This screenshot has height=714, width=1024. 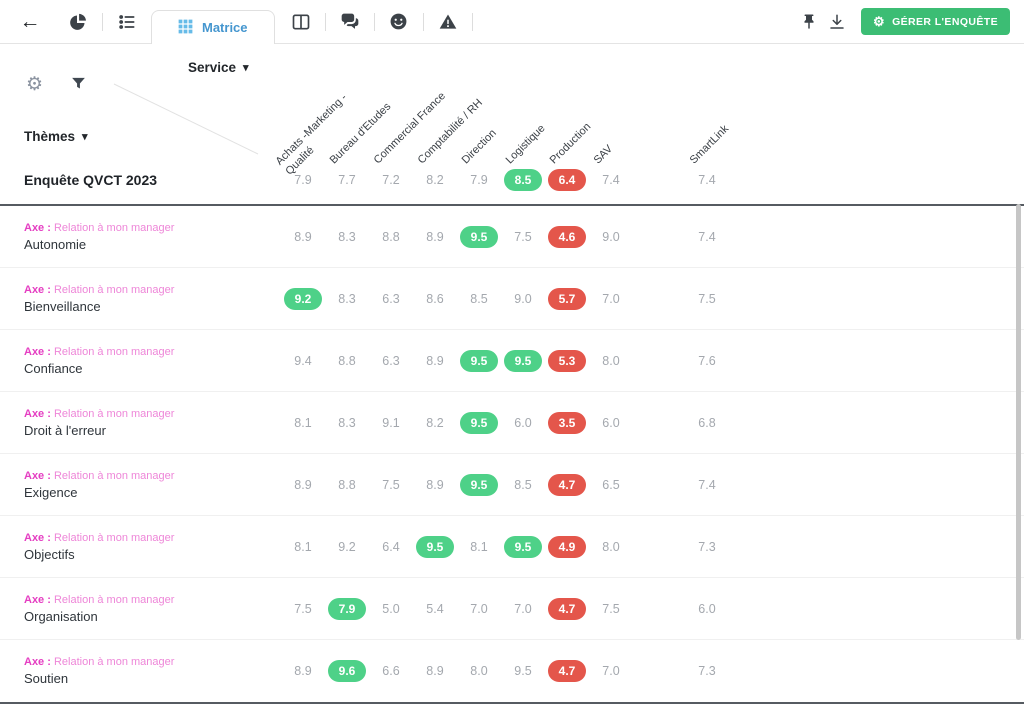 I want to click on row-theme-label: Exigence, so click(x=51, y=492).